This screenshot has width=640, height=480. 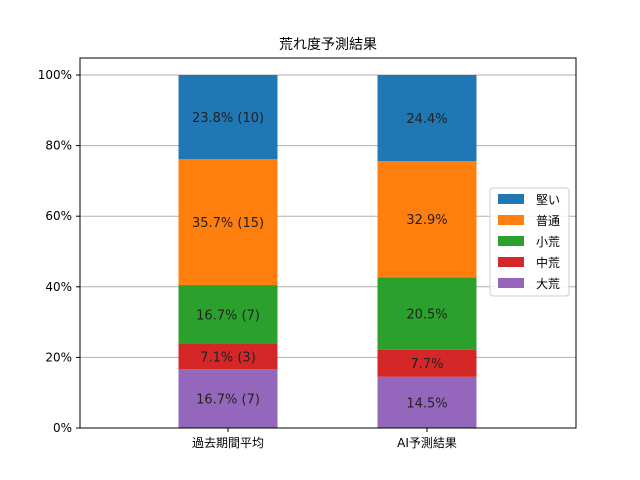 I want to click on x-tick-label: 過去期間平均, so click(x=228, y=443).